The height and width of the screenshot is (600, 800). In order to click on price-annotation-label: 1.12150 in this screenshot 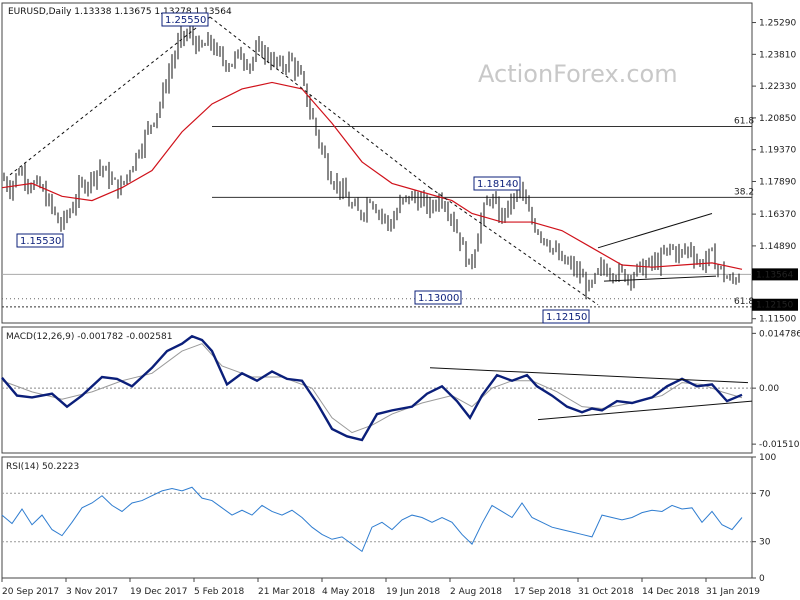, I will do `click(566, 317)`.